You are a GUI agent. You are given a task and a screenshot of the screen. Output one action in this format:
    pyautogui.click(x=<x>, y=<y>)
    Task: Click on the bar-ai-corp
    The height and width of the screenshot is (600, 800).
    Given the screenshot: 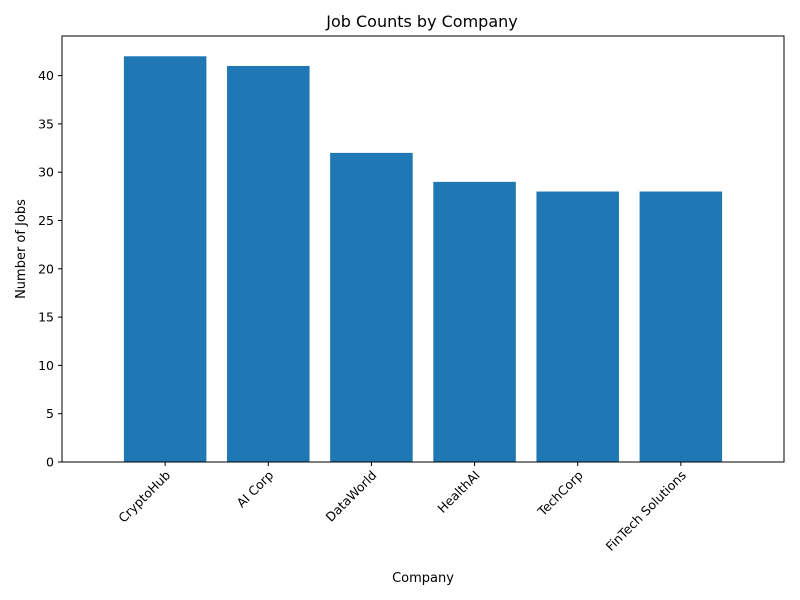 What is the action you would take?
    pyautogui.click(x=268, y=263)
    